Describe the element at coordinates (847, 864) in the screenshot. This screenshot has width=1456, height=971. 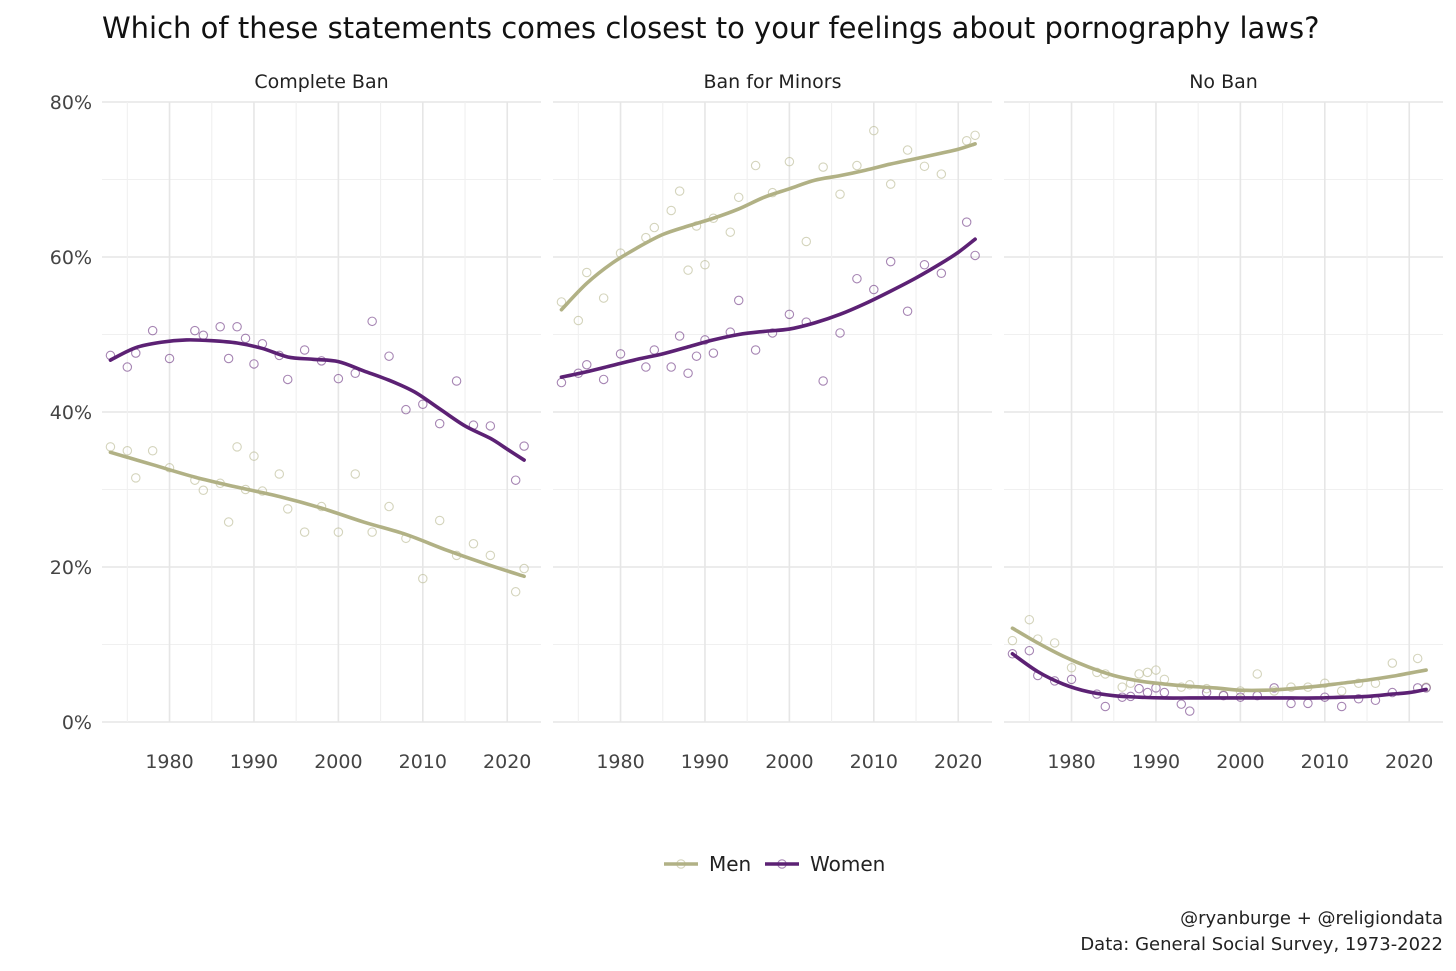
I see `legend-label-women: Women` at that location.